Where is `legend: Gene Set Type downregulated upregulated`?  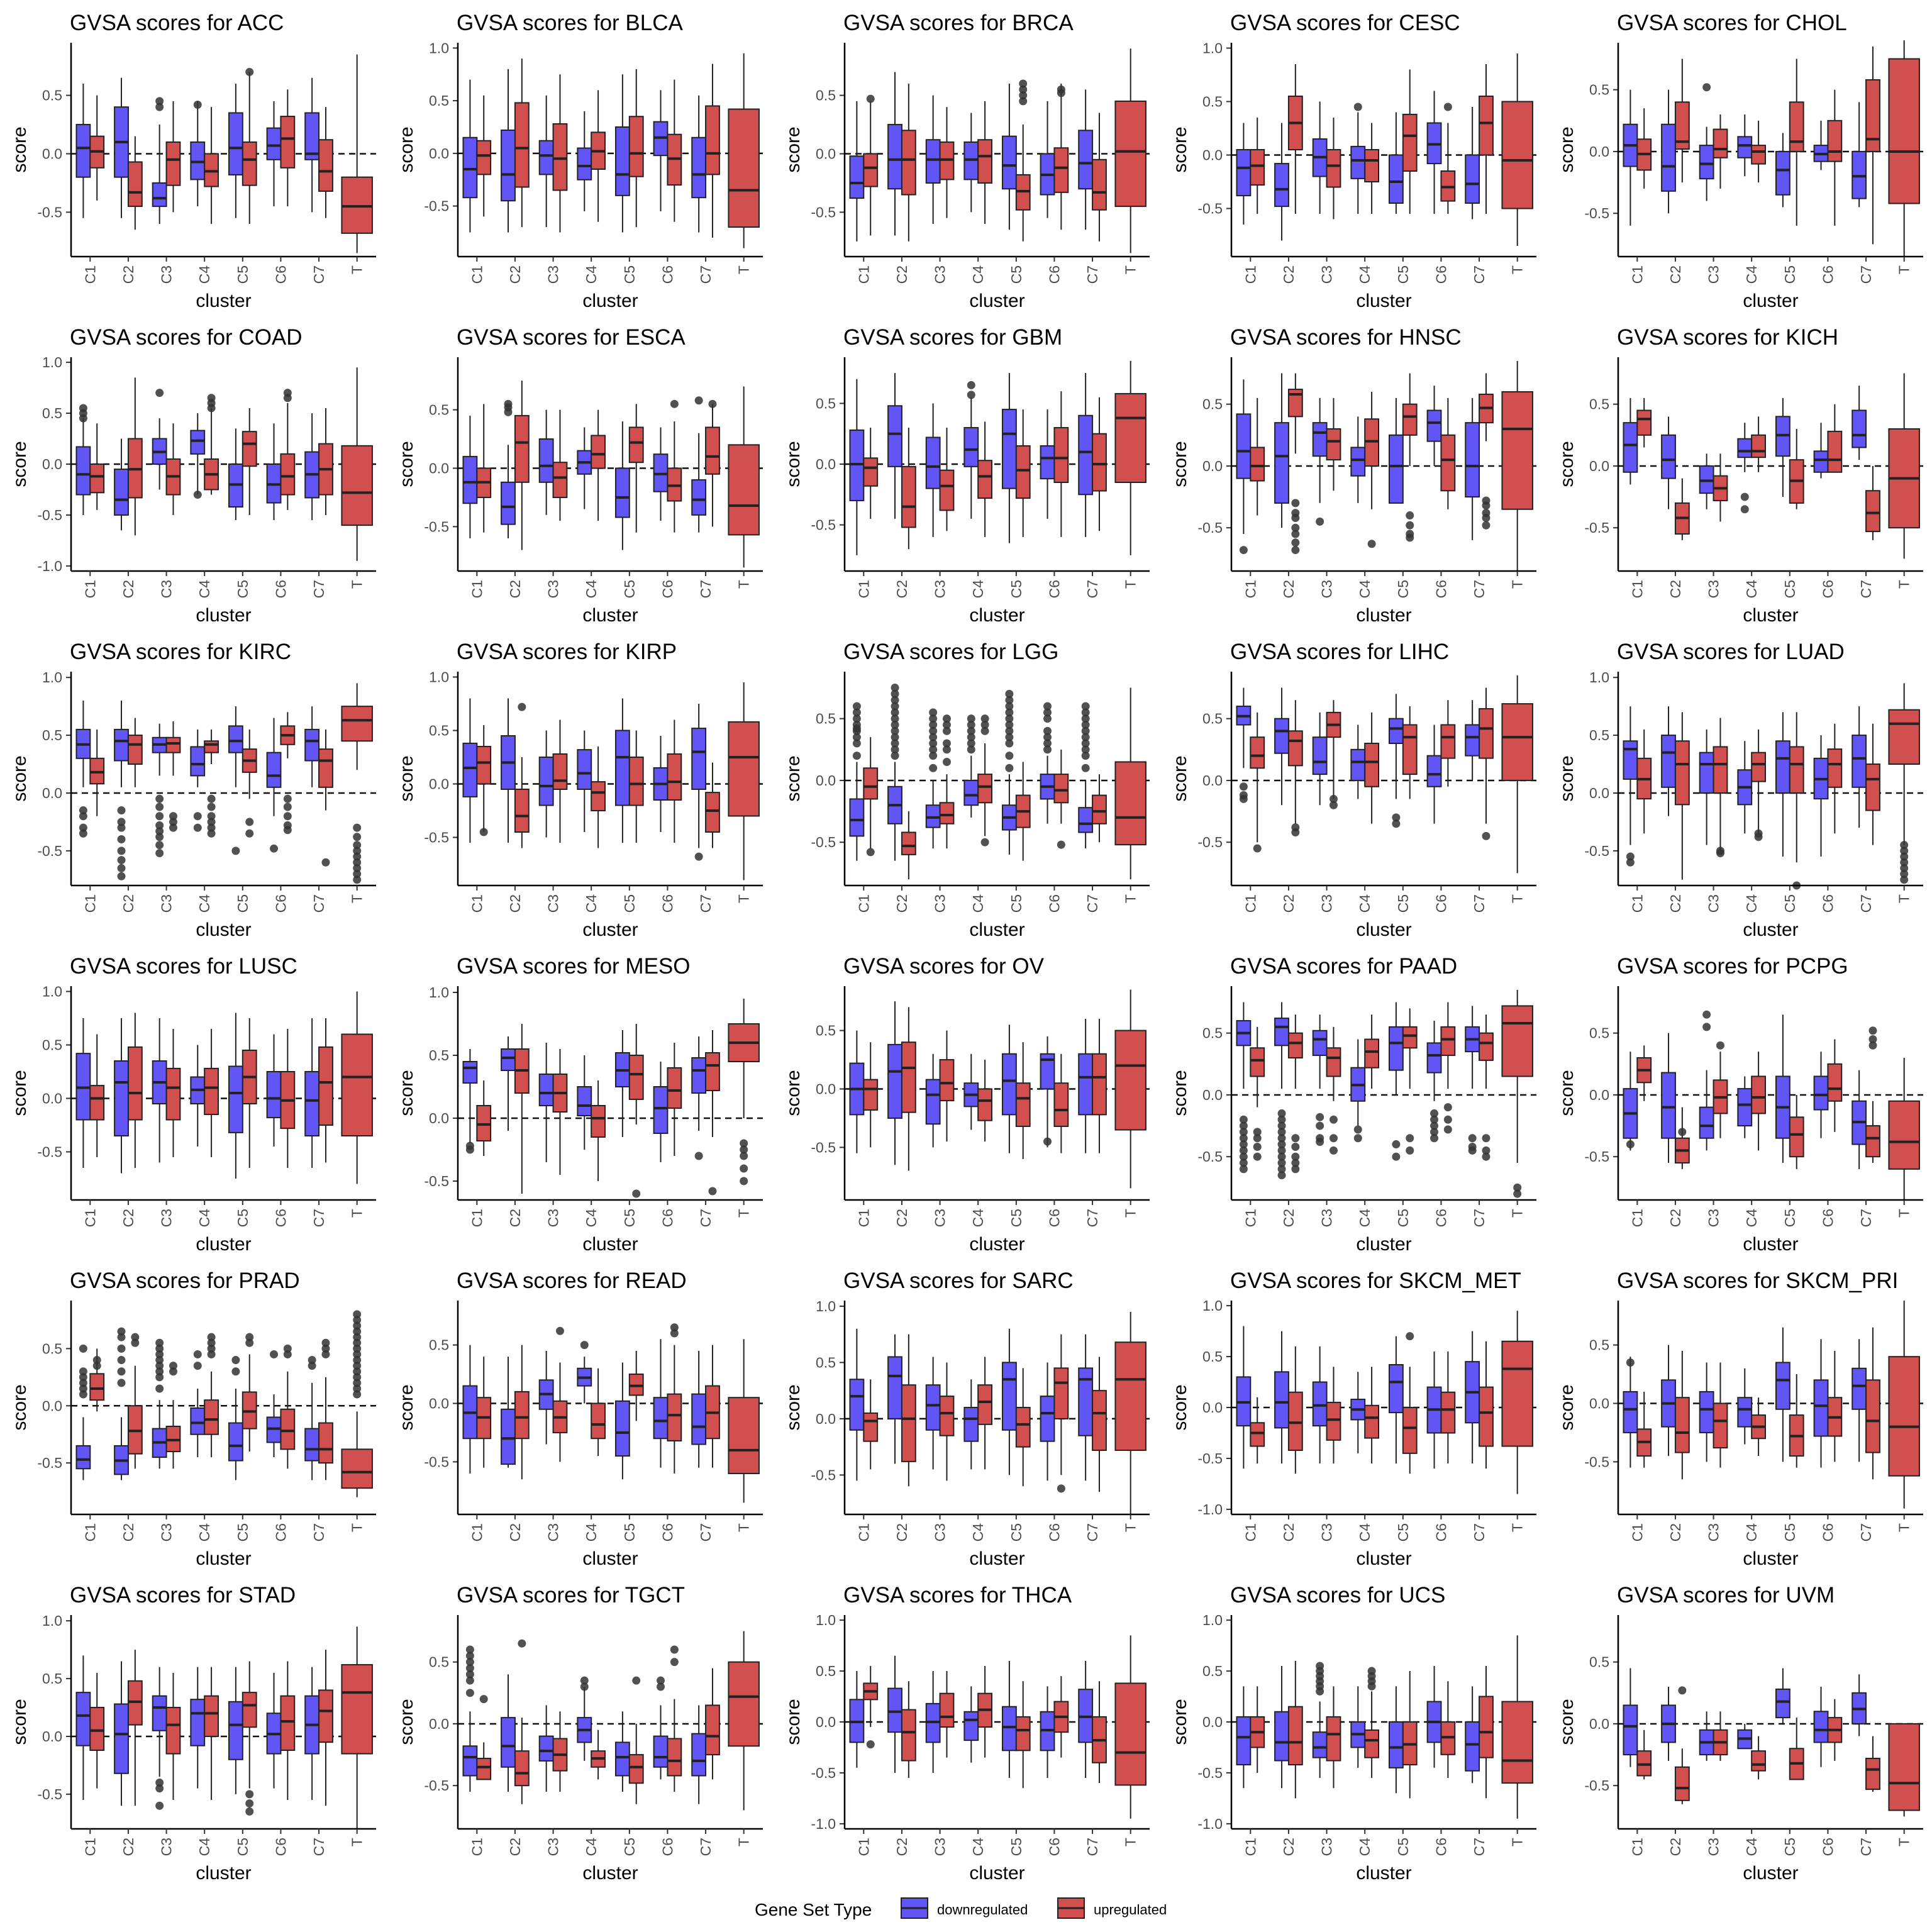 legend: Gene Set Type downregulated upregulated is located at coordinates (961, 1908).